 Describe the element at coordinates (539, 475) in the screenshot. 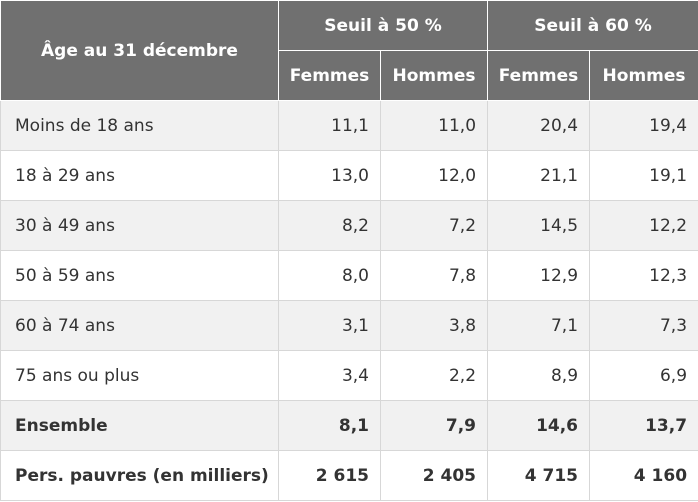

I see `cell-femmes-60: 4 715` at that location.